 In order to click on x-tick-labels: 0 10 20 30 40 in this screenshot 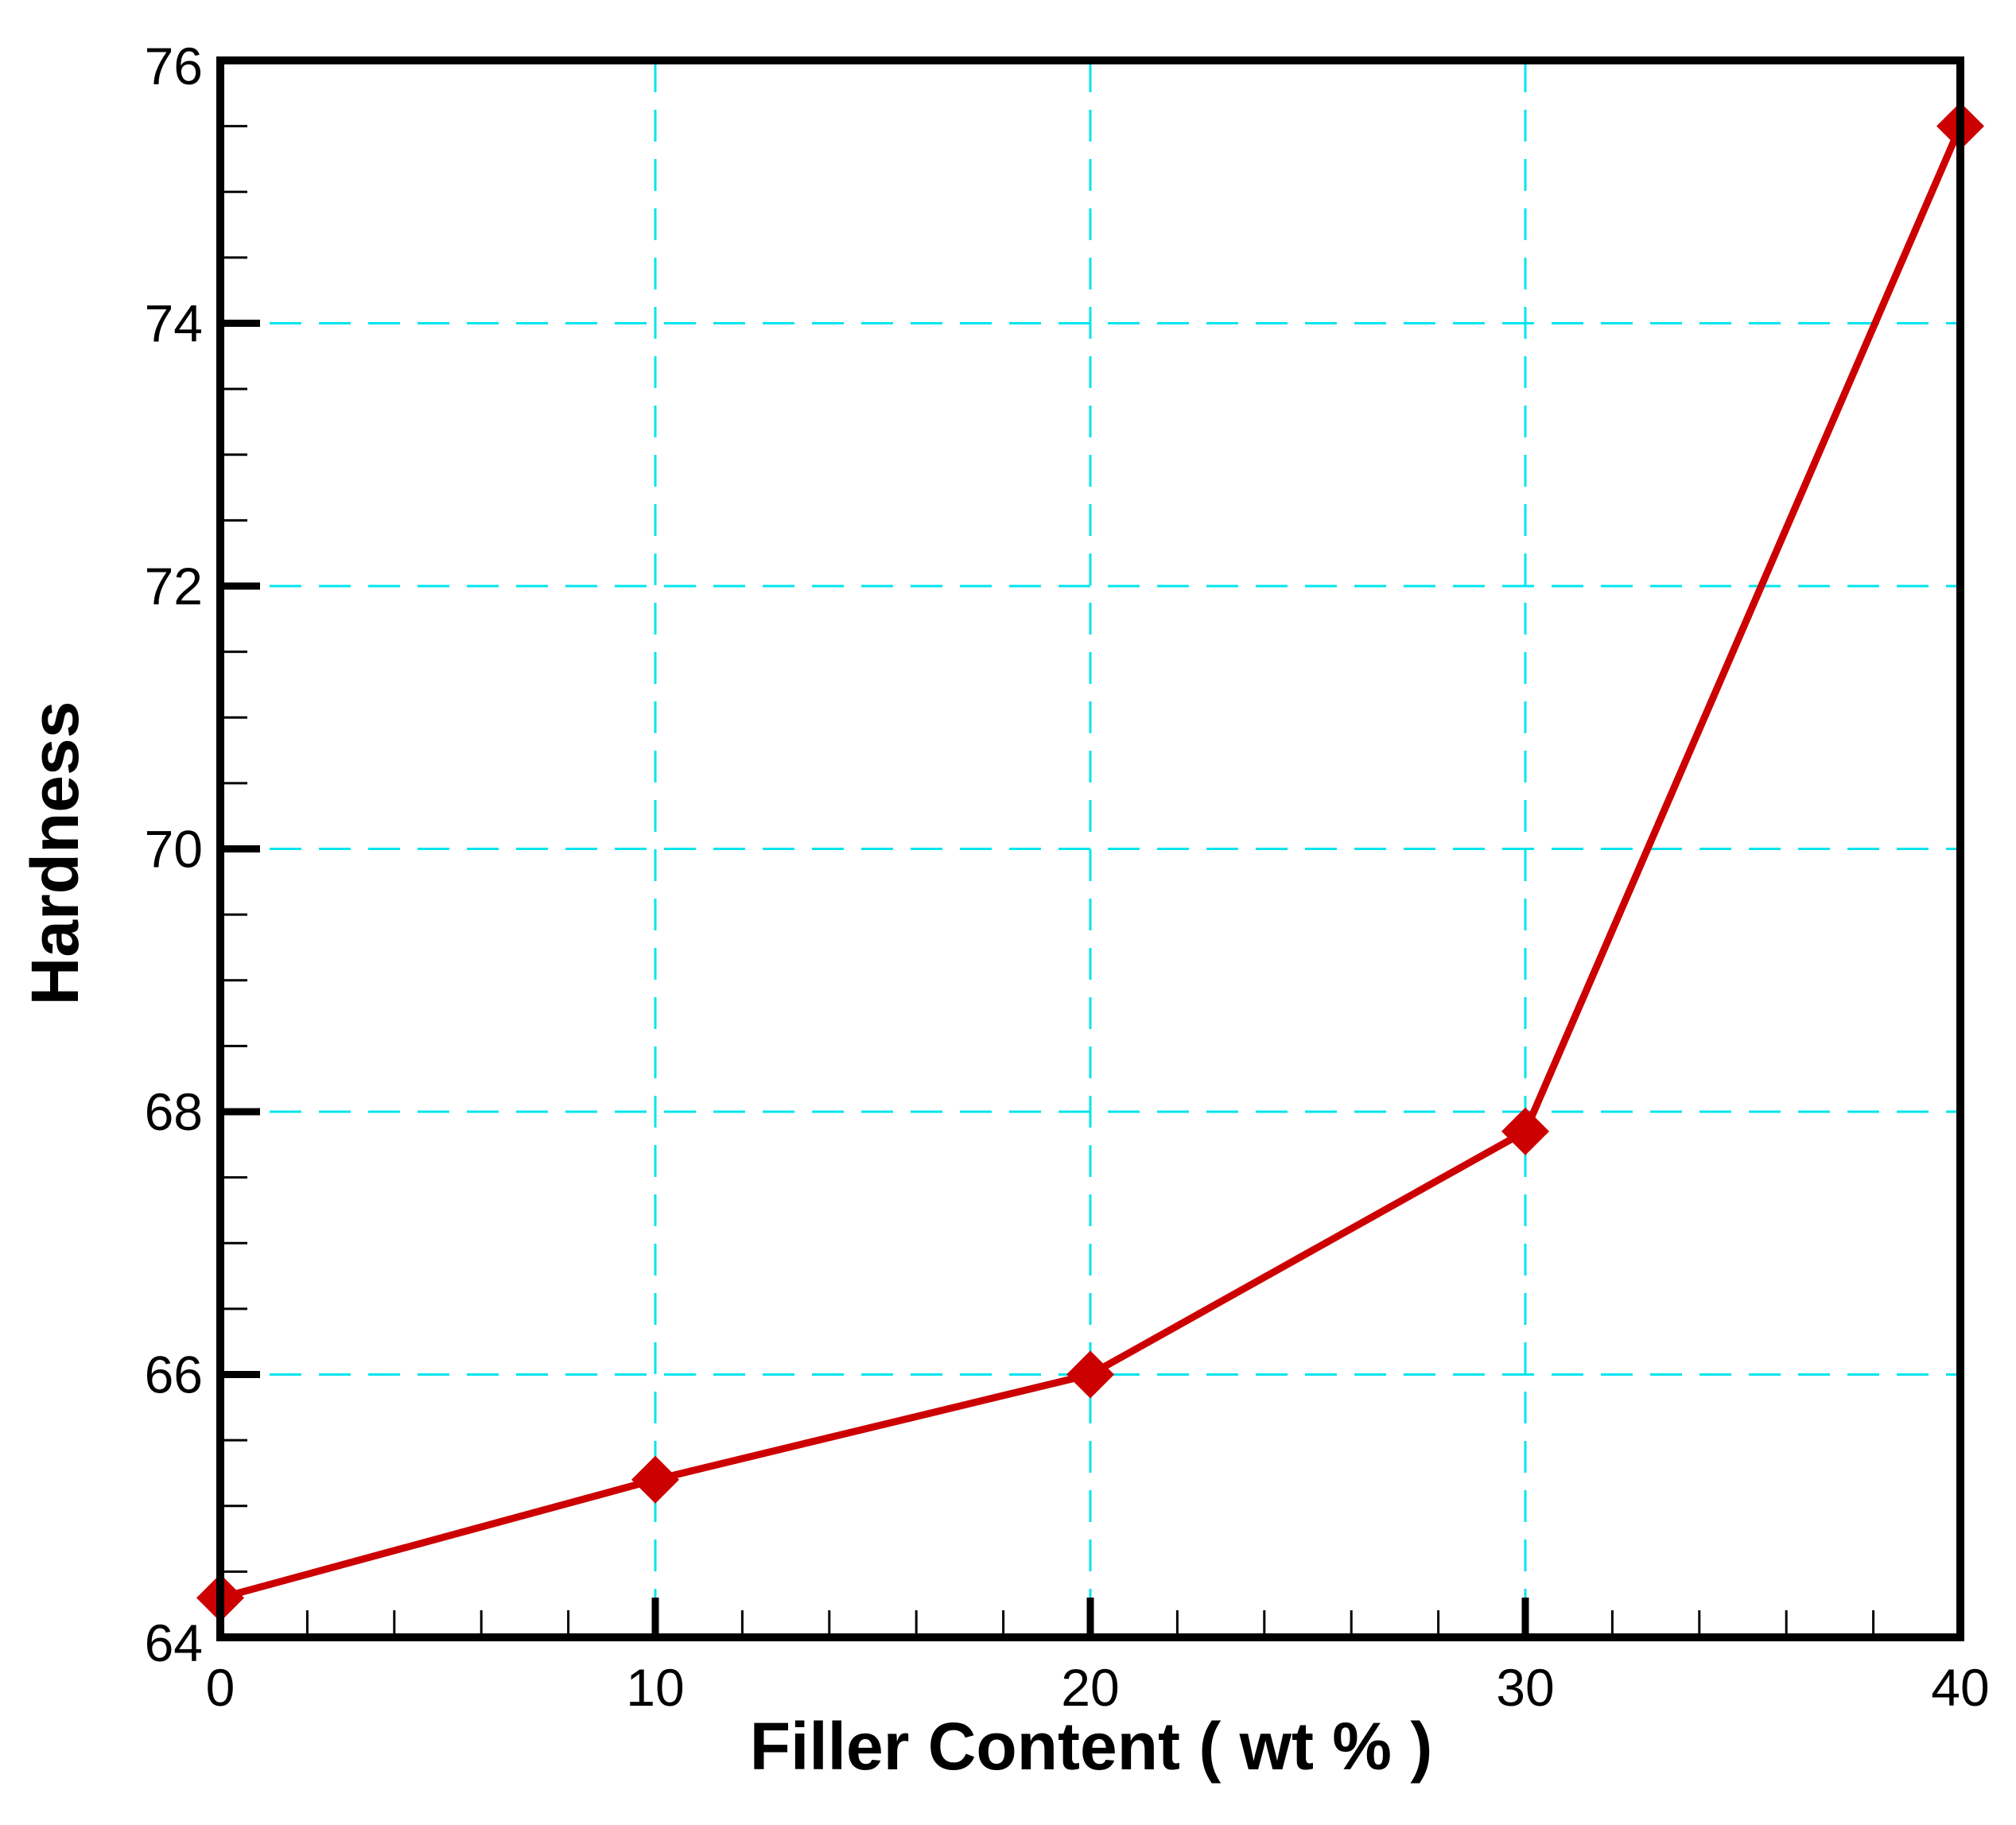, I will do `click(1098, 1687)`.